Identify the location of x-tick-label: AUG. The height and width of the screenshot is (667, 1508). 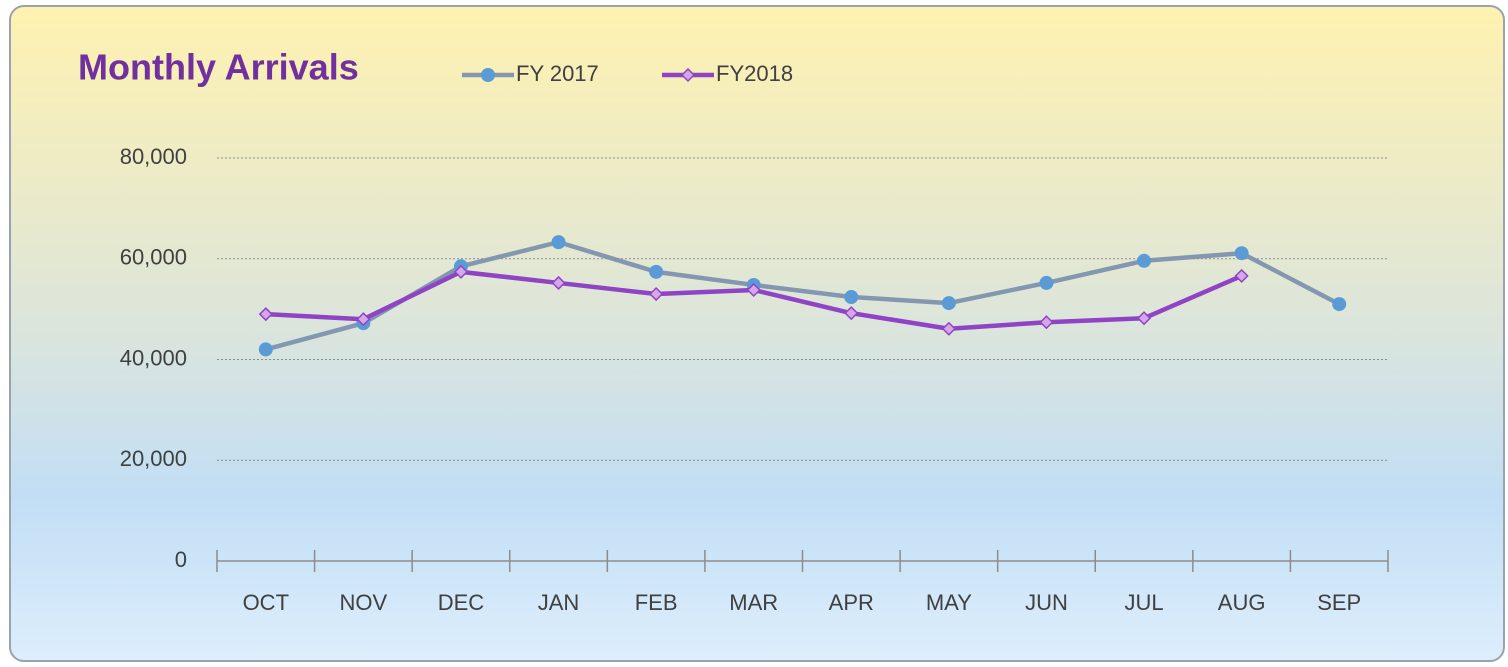
(1242, 602).